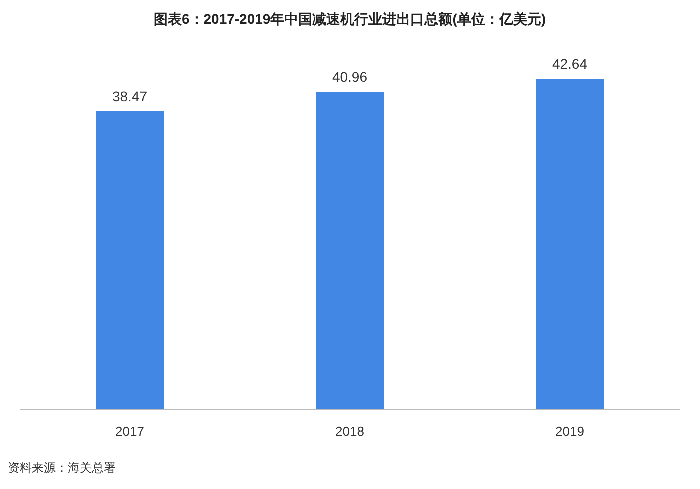  Describe the element at coordinates (350, 19) in the screenshot. I see `chart-title: 图表6：2017-2019年中国减速机行业进出口总额(单位：亿美元)` at that location.